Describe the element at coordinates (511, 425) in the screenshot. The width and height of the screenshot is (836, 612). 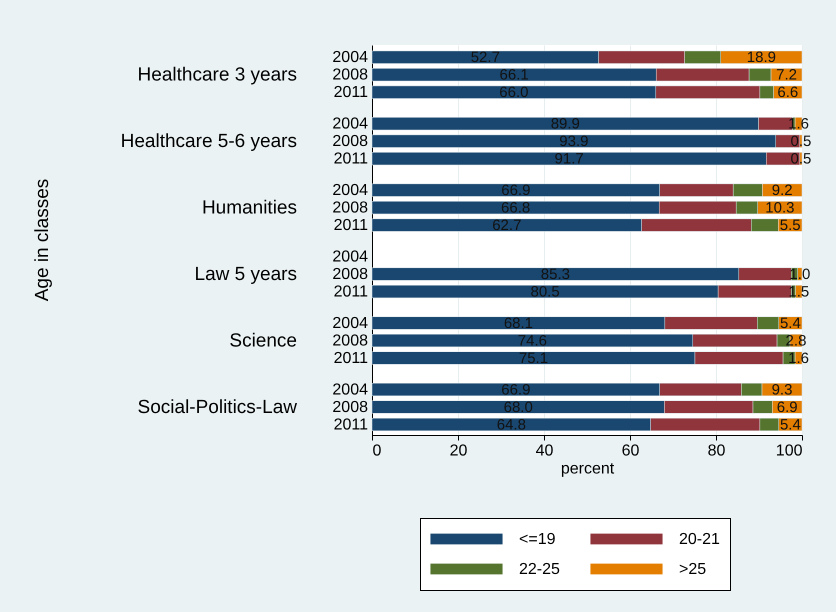
I see `data-label: 64.8` at that location.